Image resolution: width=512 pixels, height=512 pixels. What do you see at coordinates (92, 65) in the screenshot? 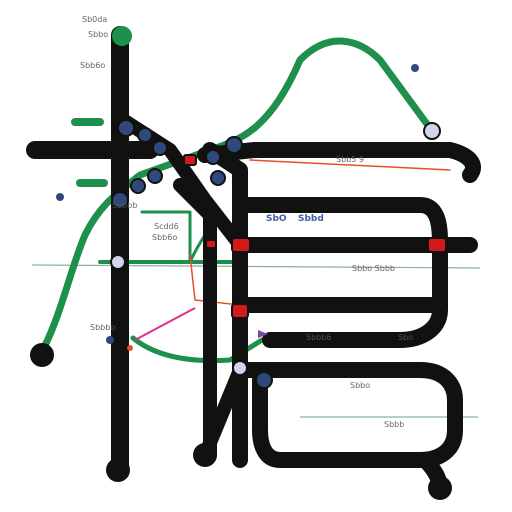
I see `label-top-left-3: Sbb6o` at bounding box center [92, 65].